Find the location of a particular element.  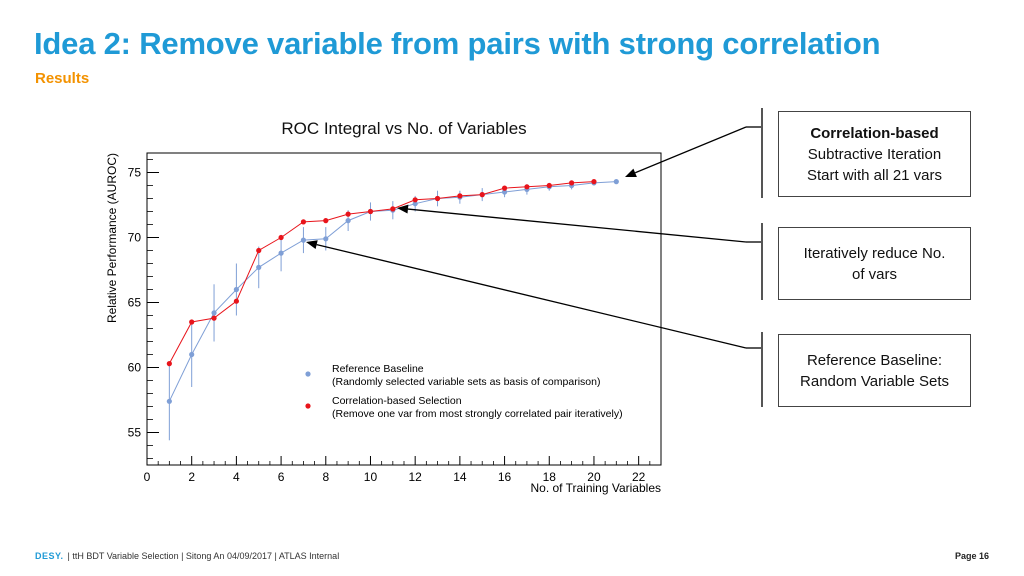

arrow-iterative-head is located at coordinates (403, 209).